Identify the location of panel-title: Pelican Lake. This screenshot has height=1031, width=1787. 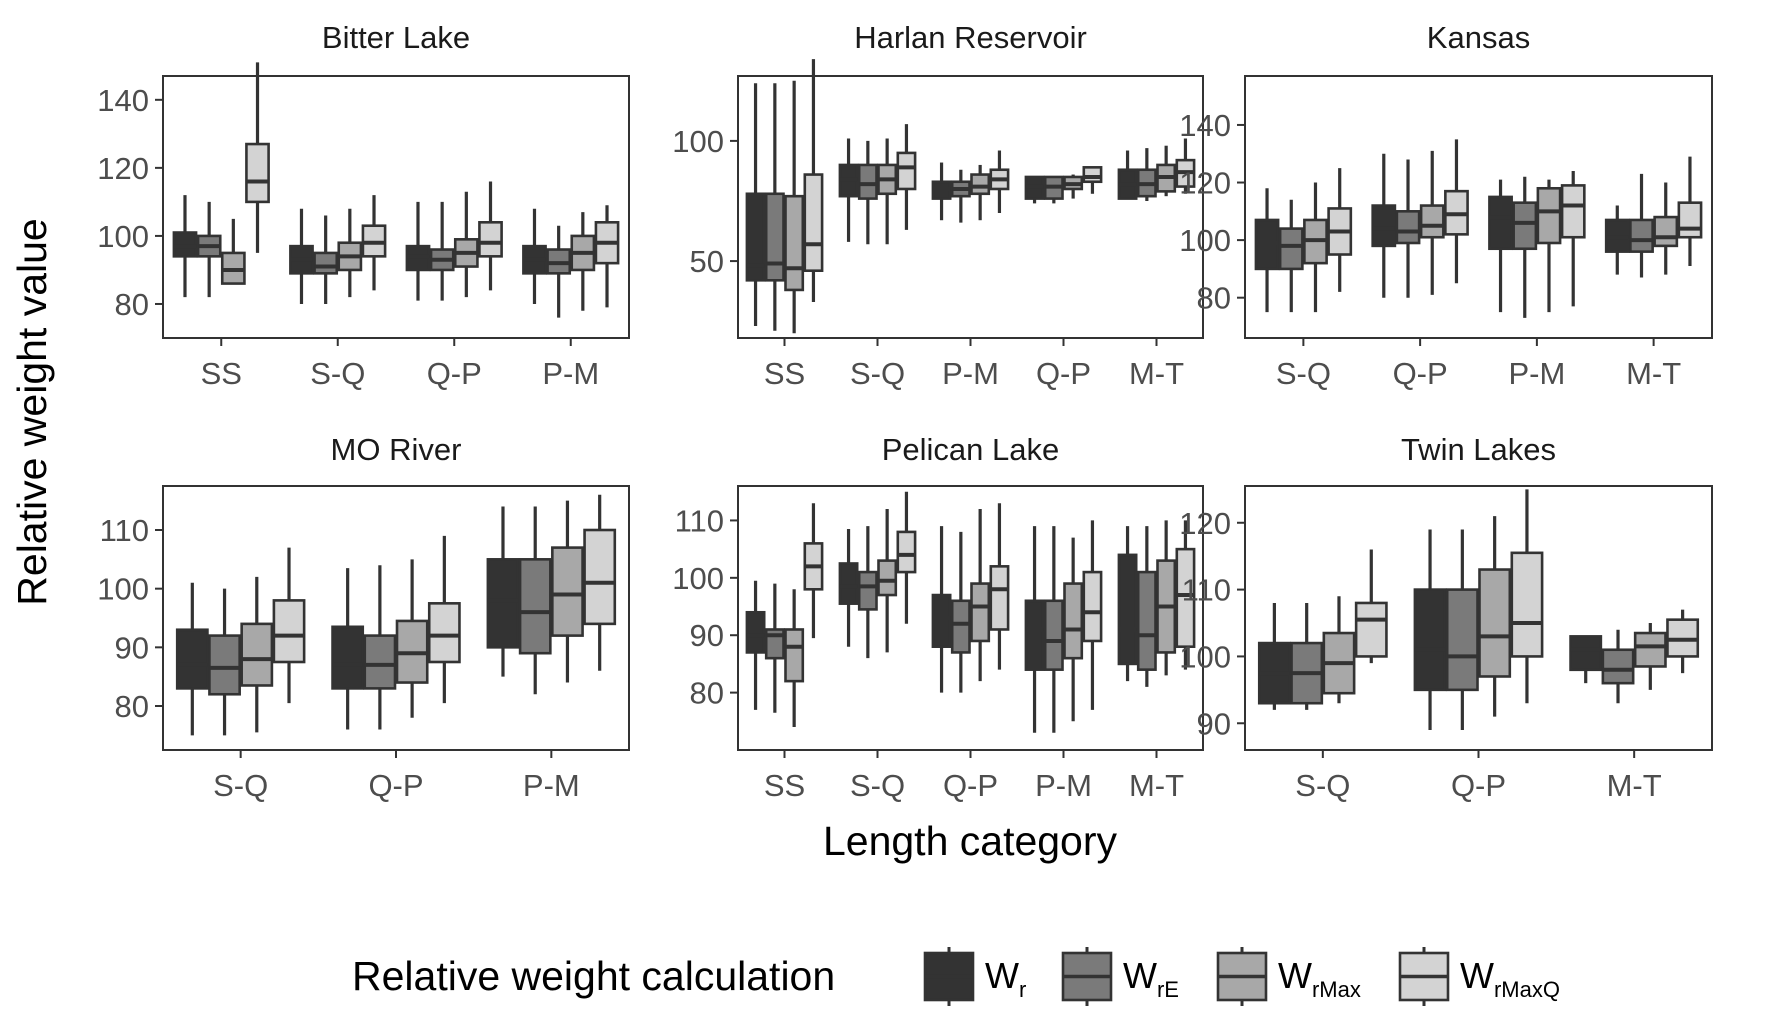
(971, 449).